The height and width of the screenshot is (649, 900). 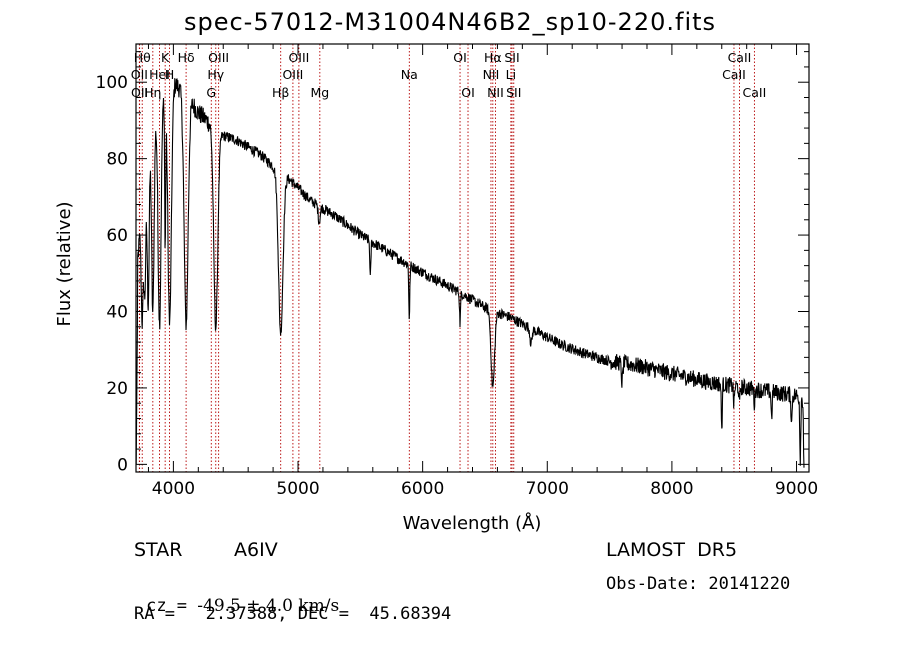 What do you see at coordinates (672, 550) in the screenshot?
I see `survey-name: LAMOST DR5` at bounding box center [672, 550].